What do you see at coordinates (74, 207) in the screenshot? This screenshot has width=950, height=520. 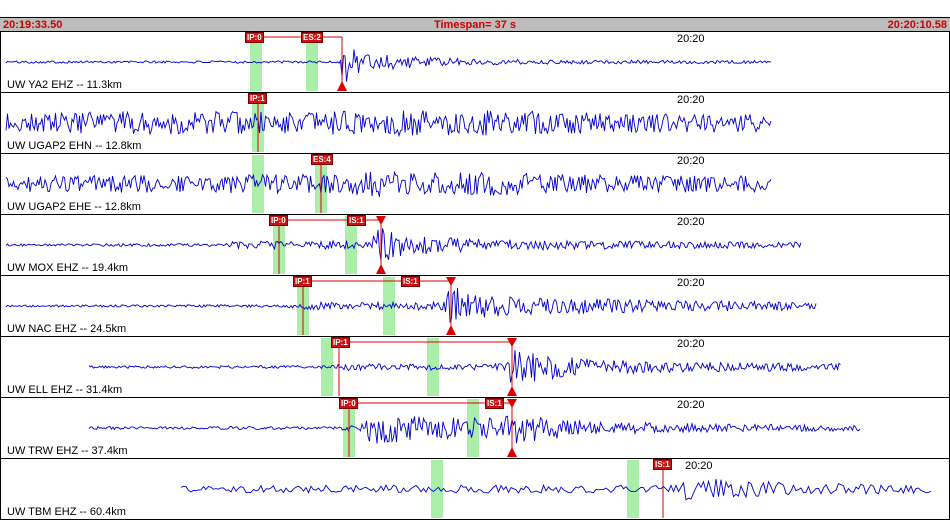 I see `station-label: UW UGAP2 EHE -- 12.8km` at bounding box center [74, 207].